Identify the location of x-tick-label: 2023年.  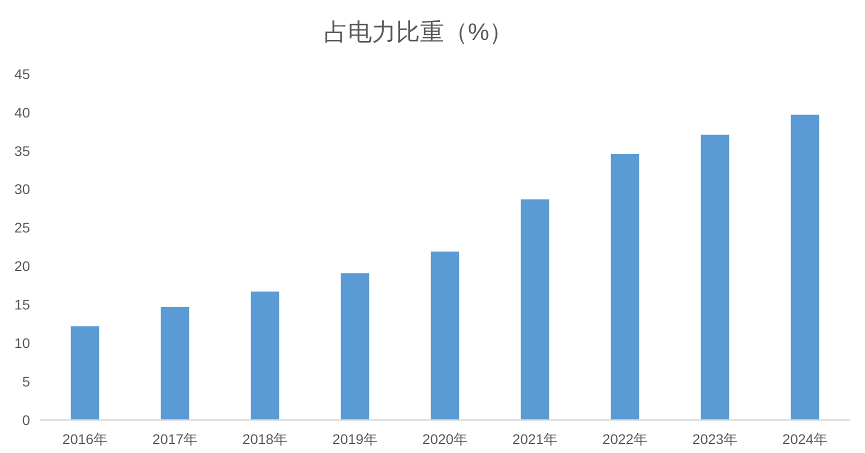
(715, 439).